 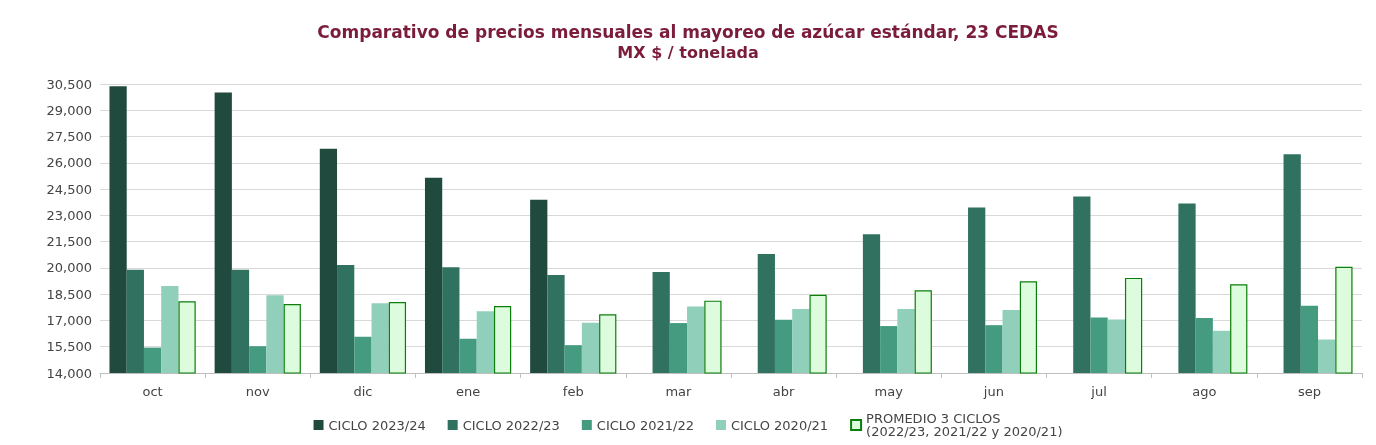 I want to click on legend-label: CICLO 2023/24, so click(x=377, y=425).